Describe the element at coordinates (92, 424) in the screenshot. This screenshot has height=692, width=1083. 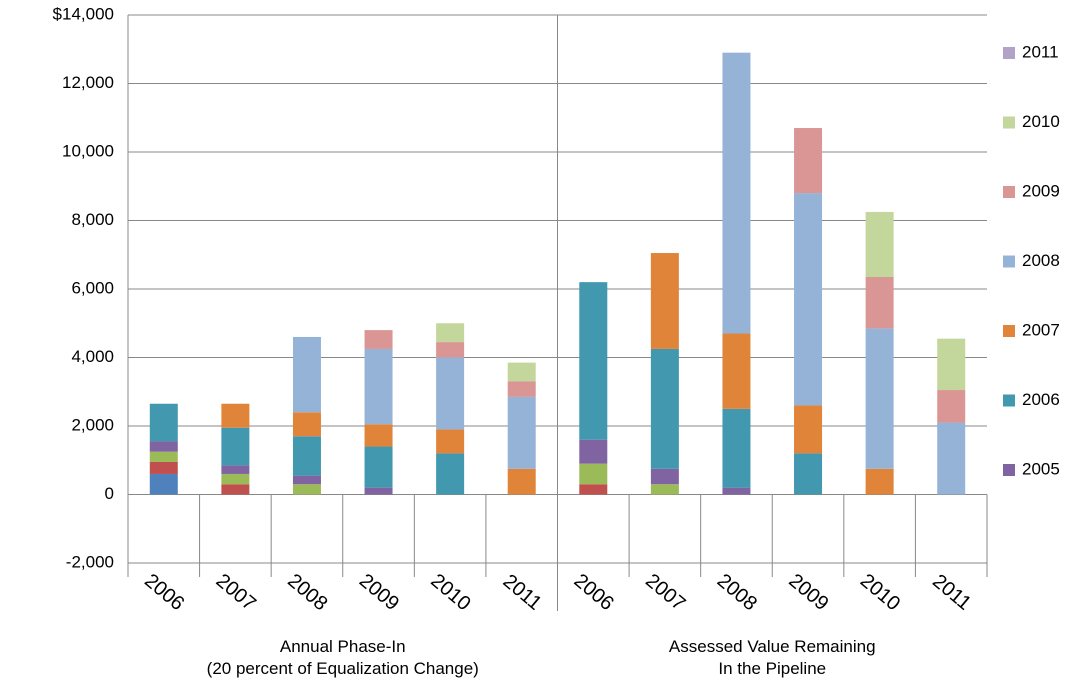
I see `y-tick-label: 2,000` at that location.